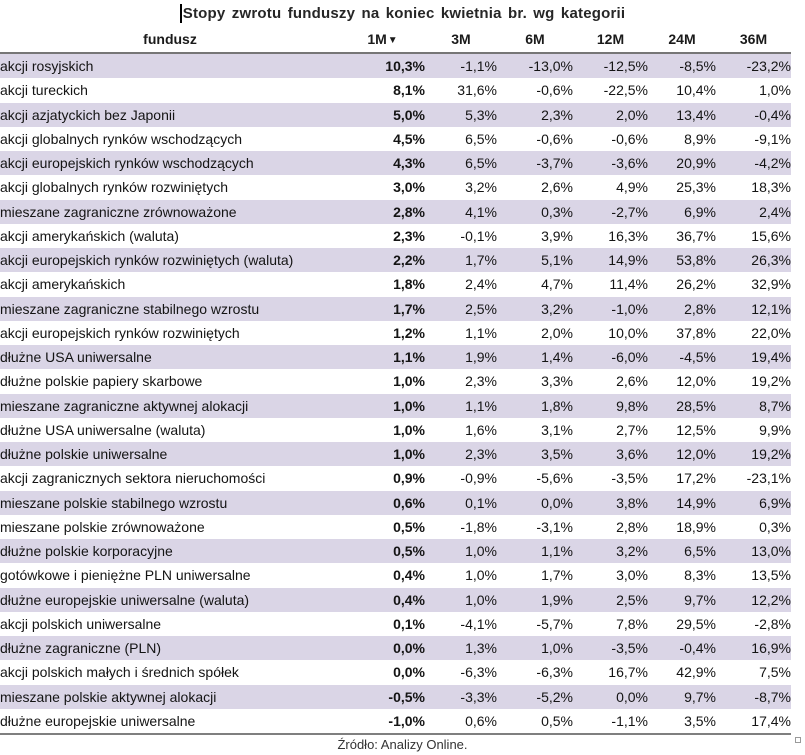  I want to click on return-value-cell: -3,6%, so click(629, 163).